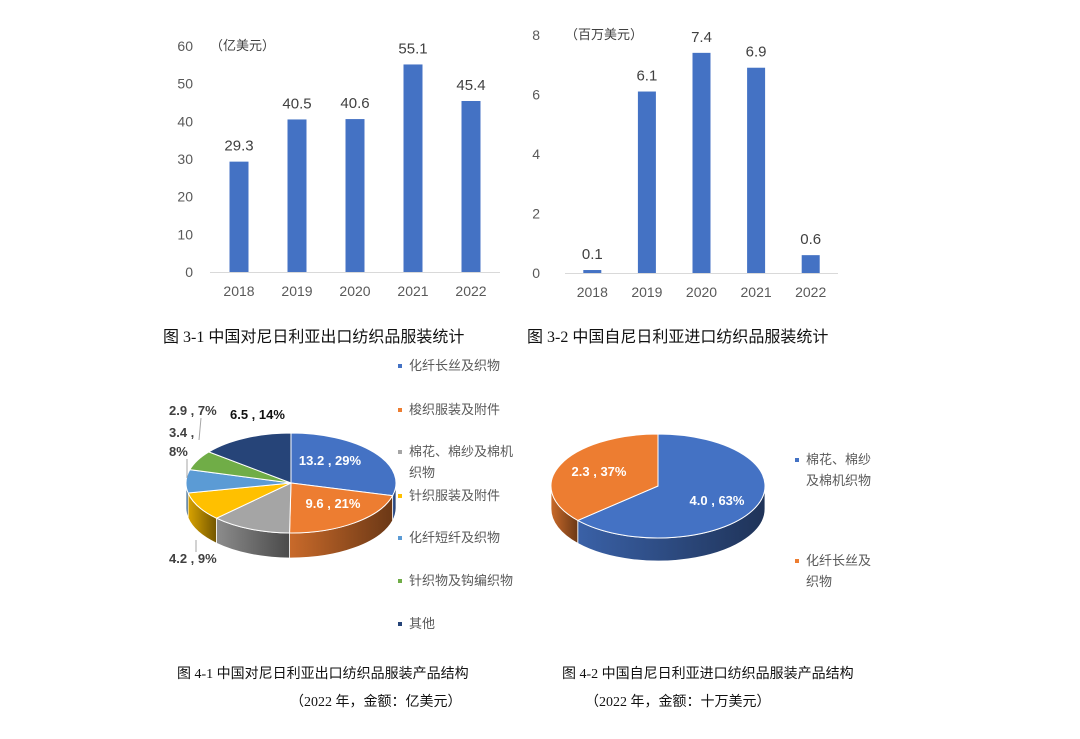  I want to click on legend-item: 梭织服装及附件, so click(449, 409).